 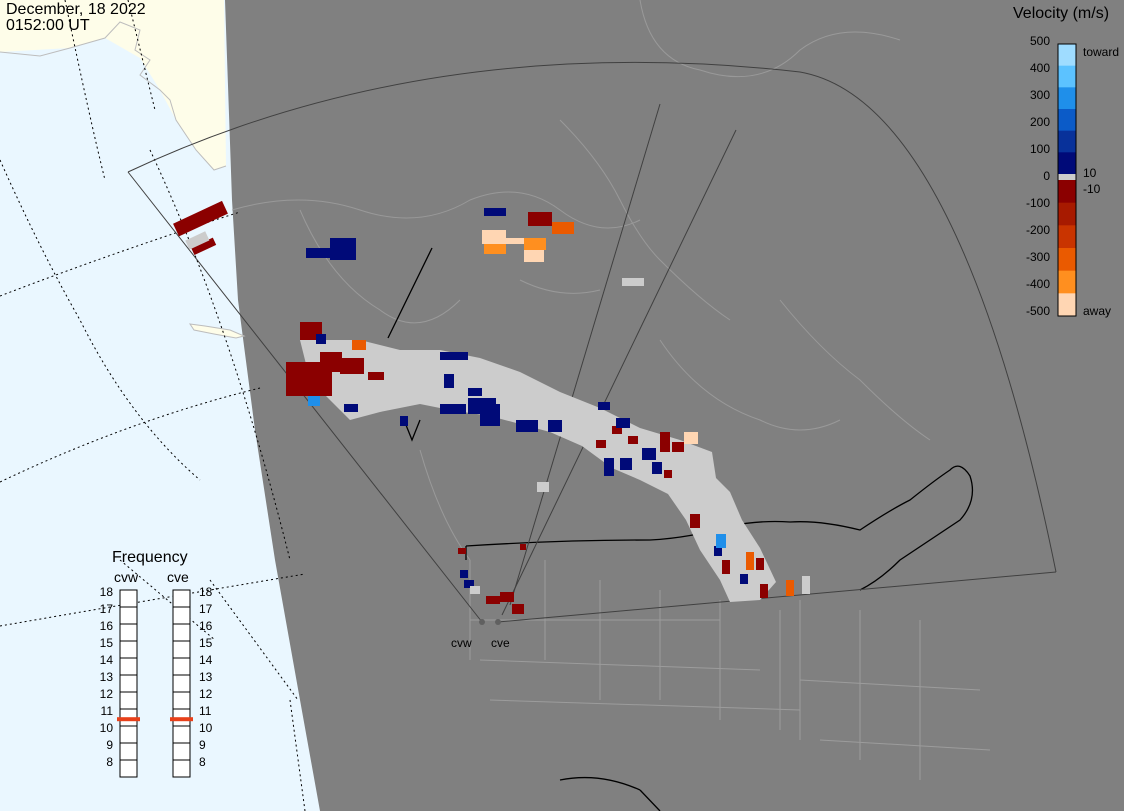 I want to click on velocity-colorbar, so click(x=1067, y=180).